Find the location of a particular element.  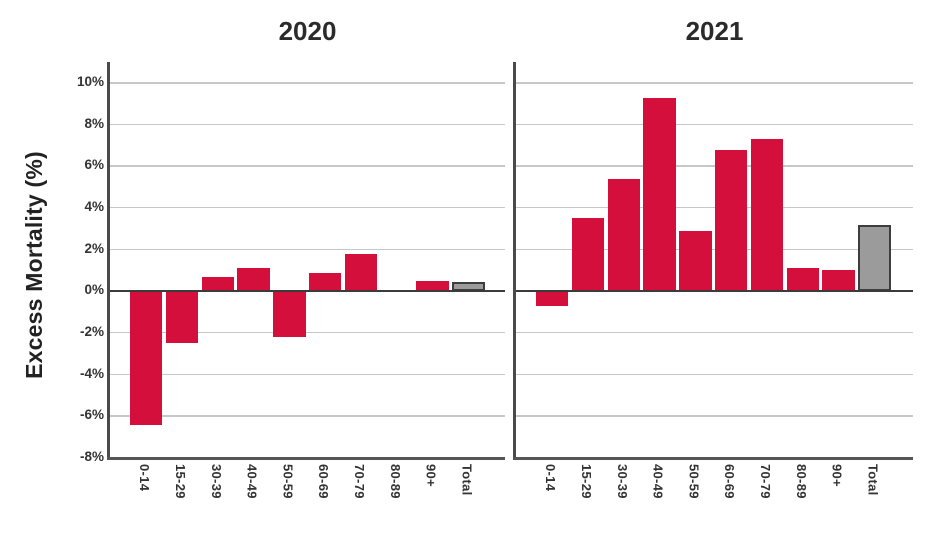

panel-title-2020: 2020 is located at coordinates (307, 31).